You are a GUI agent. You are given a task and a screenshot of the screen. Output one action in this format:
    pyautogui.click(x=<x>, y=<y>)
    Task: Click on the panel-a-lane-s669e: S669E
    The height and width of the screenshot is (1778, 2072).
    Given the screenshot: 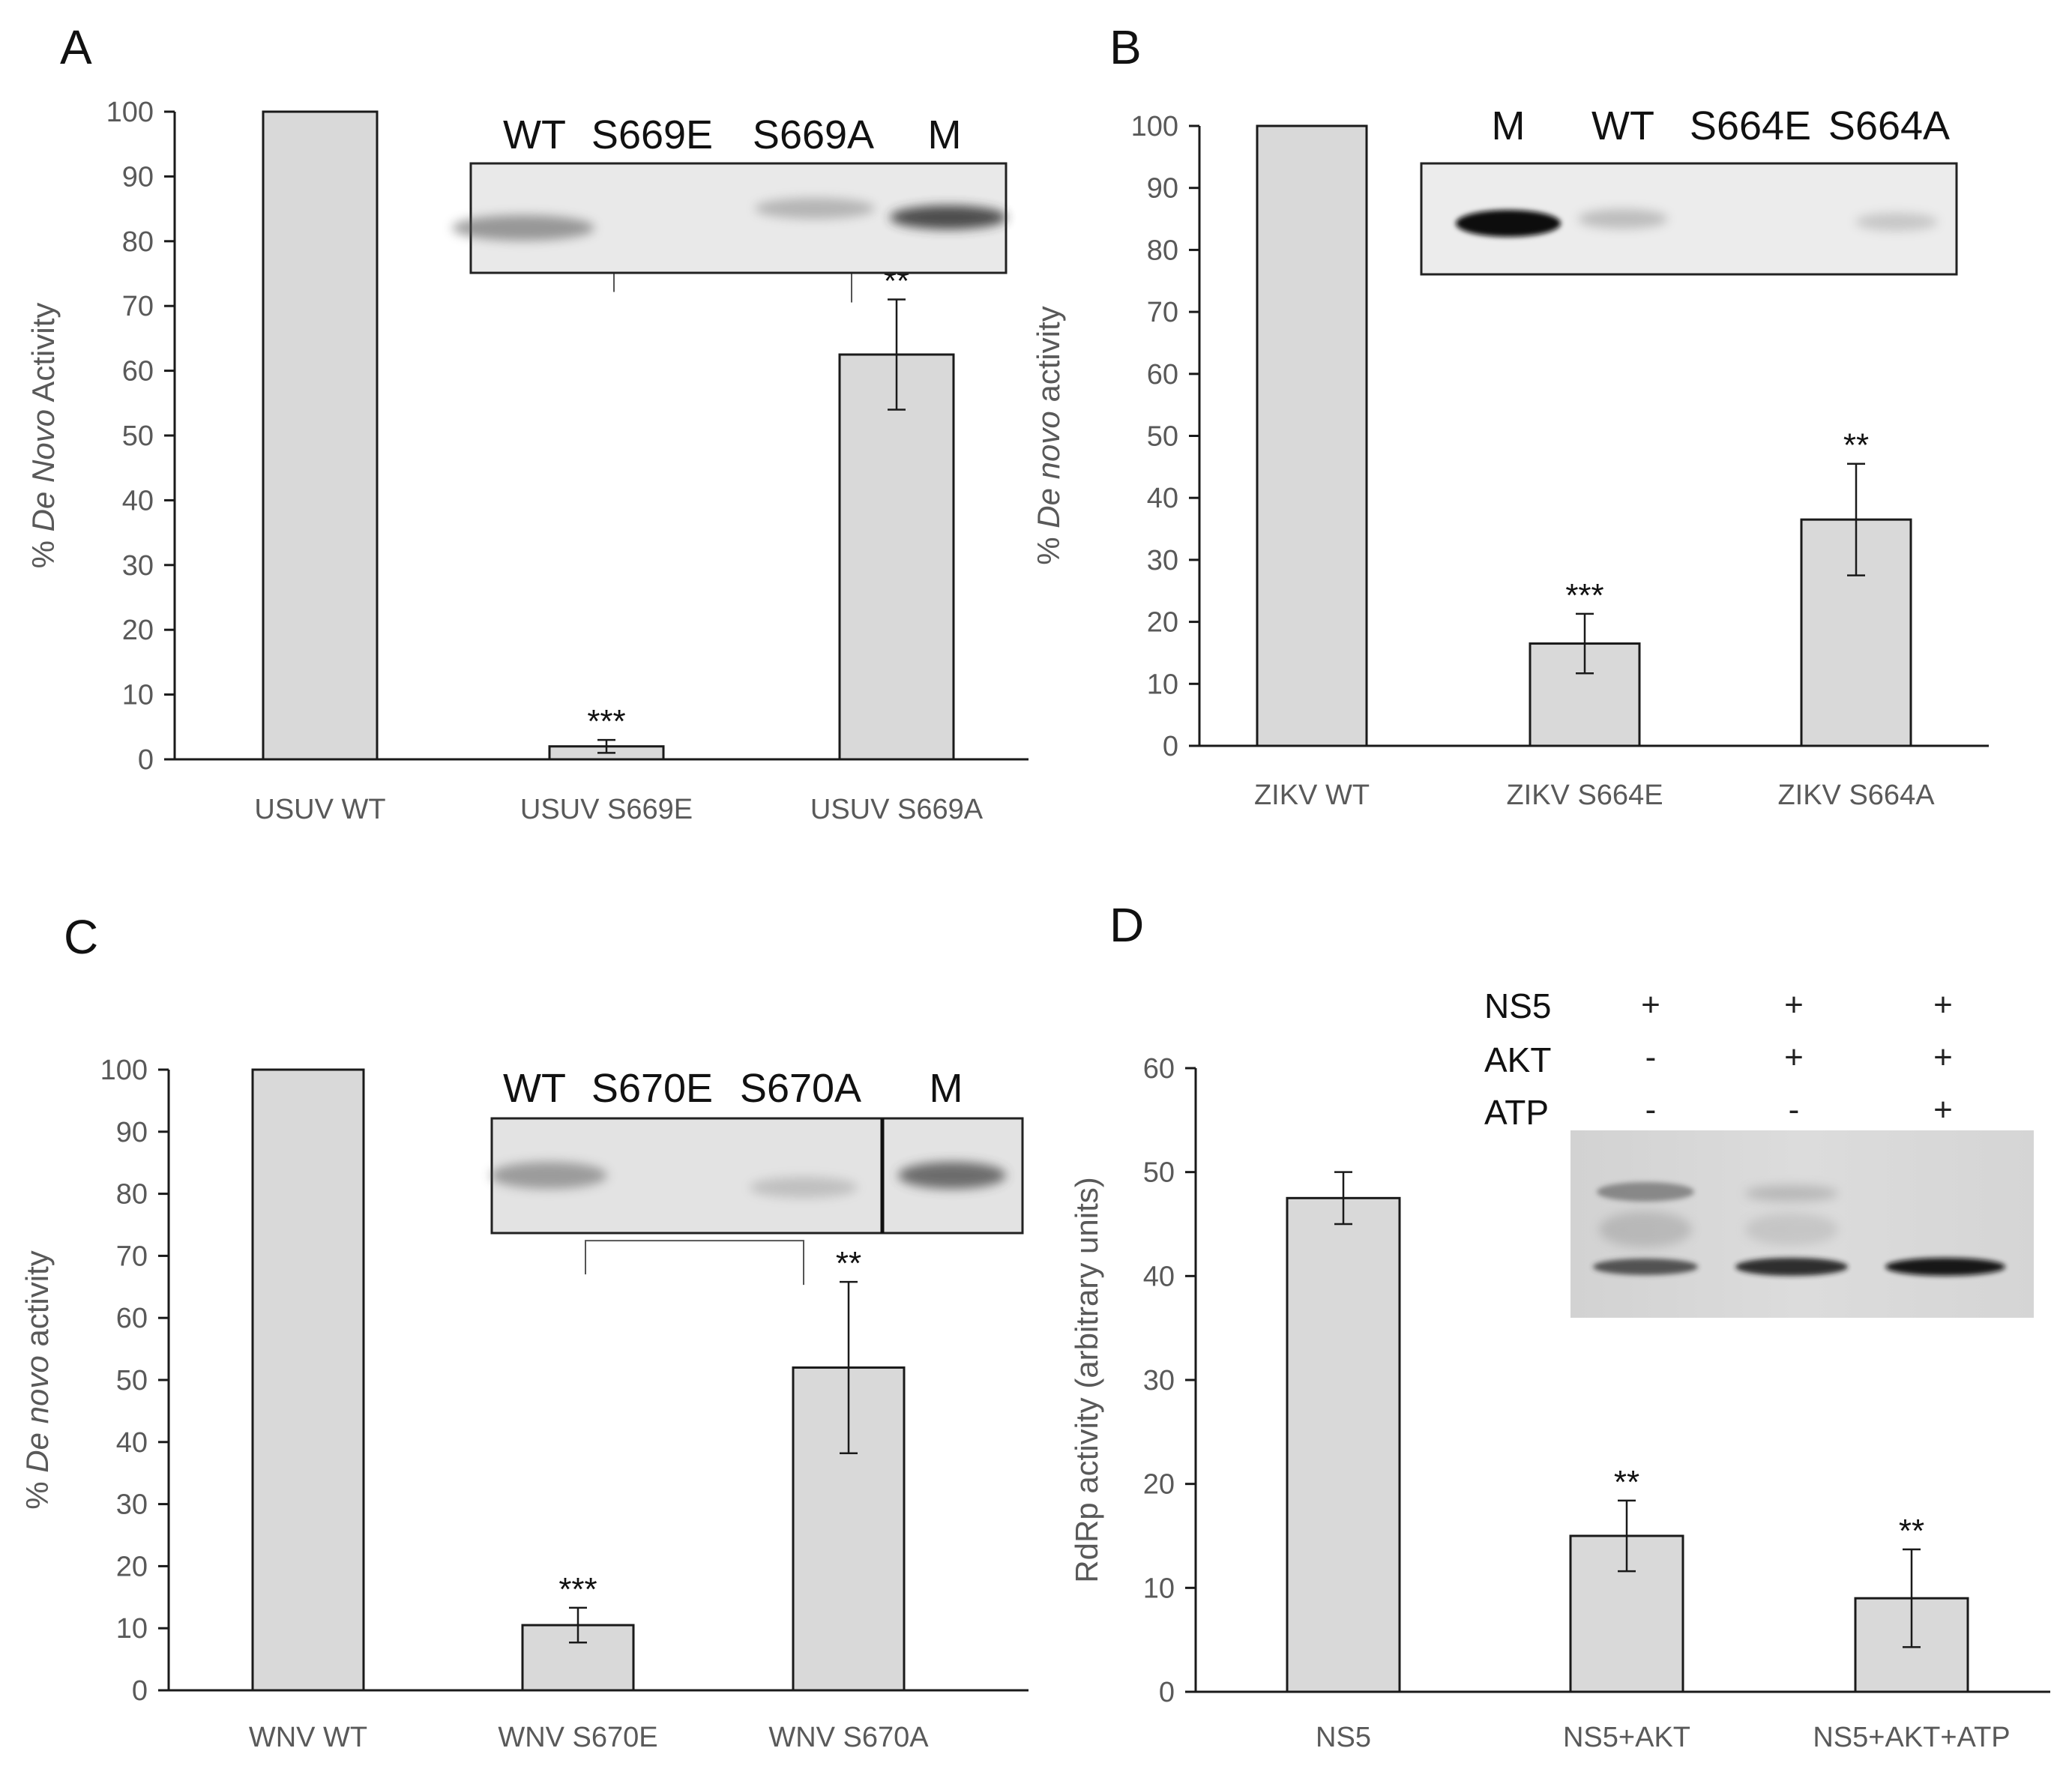 What is the action you would take?
    pyautogui.click(x=652, y=134)
    